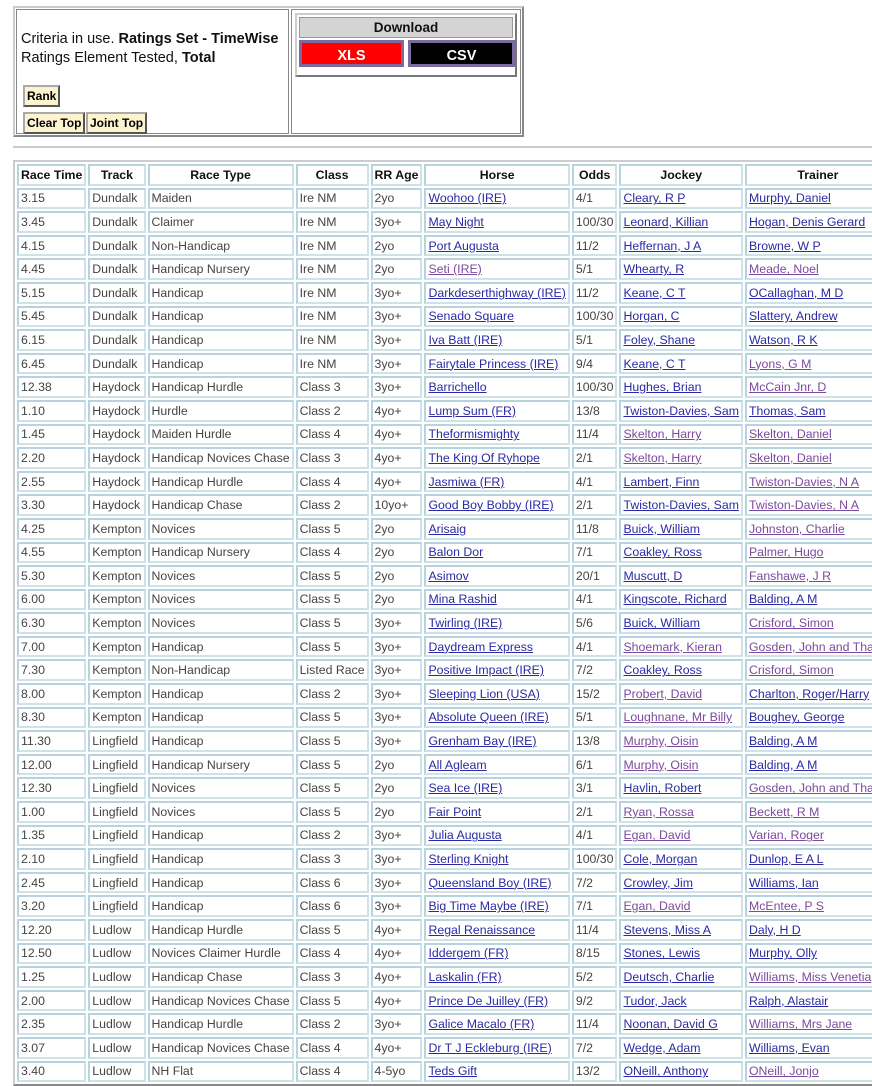  What do you see at coordinates (471, 316) in the screenshot?
I see `horse-link: Senado Square` at bounding box center [471, 316].